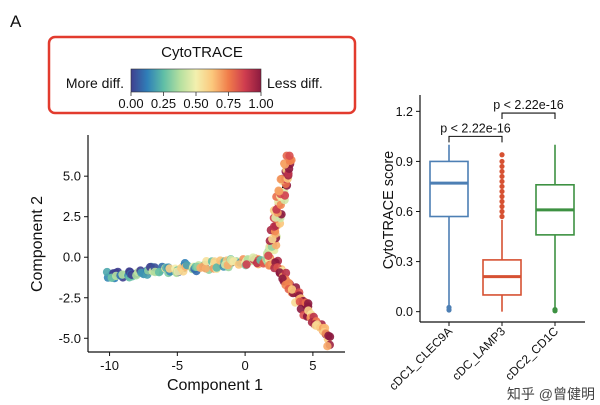 The image size is (600, 405). I want to click on box-body, so click(449, 189).